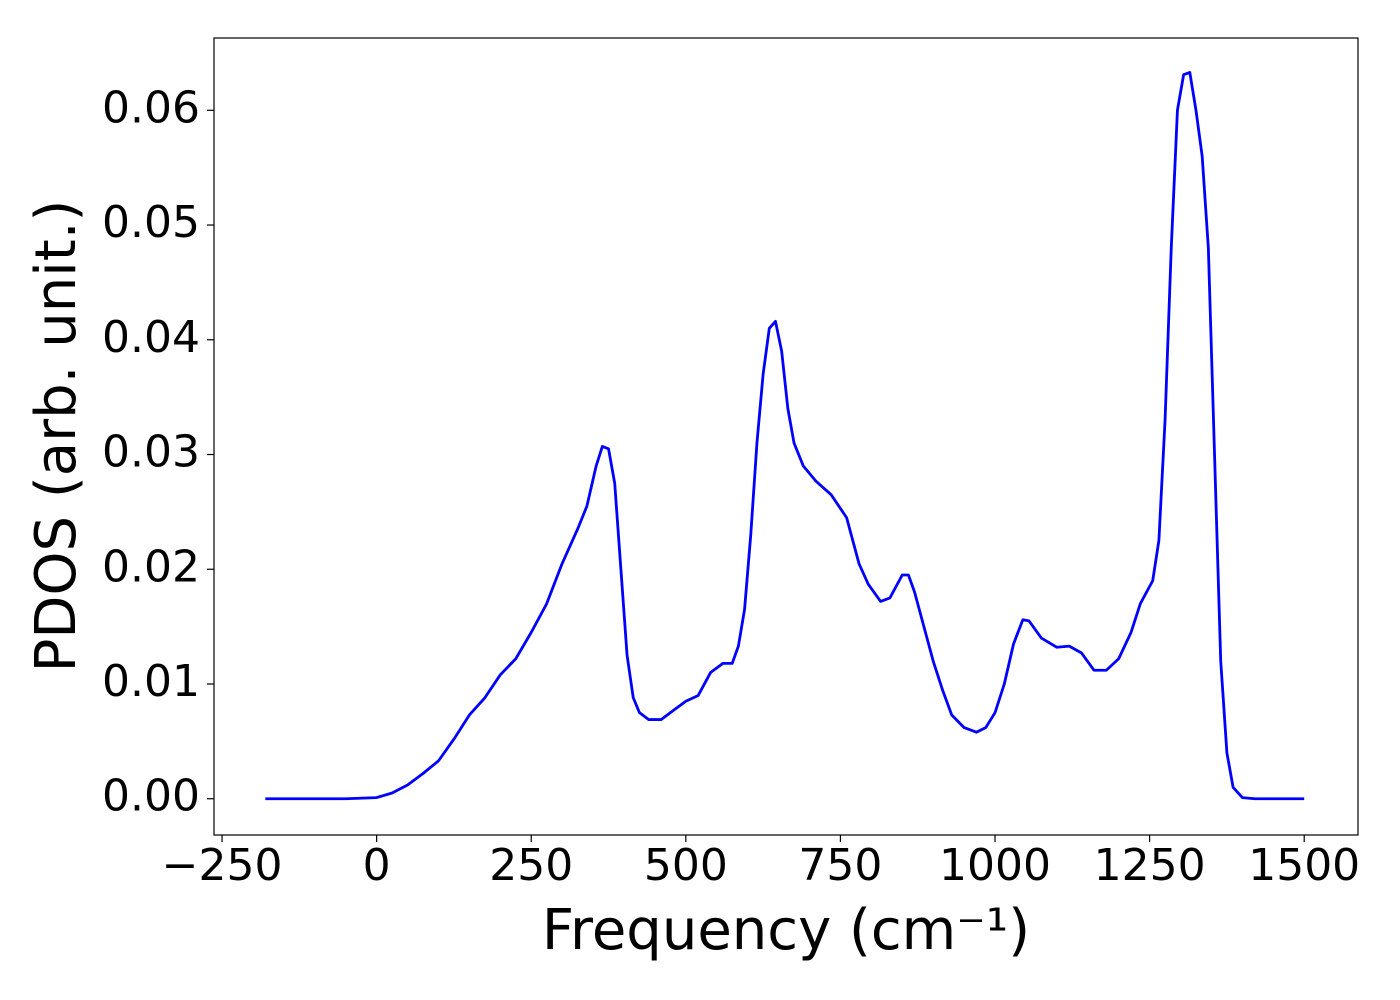 This screenshot has width=1400, height=1000. I want to click on x-tick-label: 0, so click(377, 865).